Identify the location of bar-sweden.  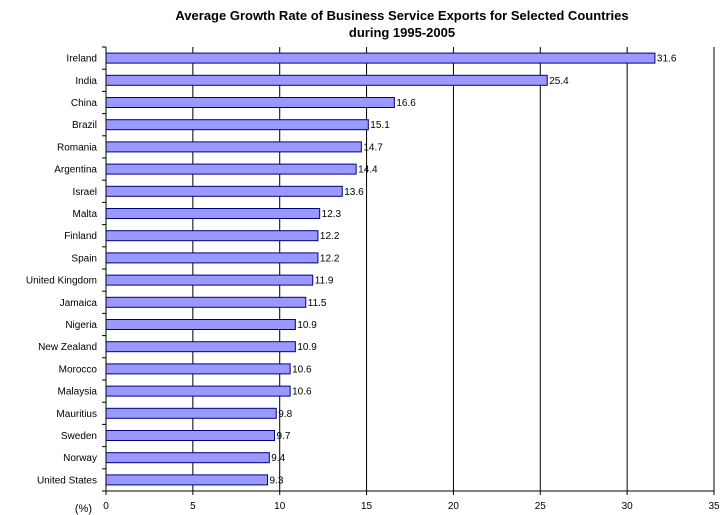
(190, 435).